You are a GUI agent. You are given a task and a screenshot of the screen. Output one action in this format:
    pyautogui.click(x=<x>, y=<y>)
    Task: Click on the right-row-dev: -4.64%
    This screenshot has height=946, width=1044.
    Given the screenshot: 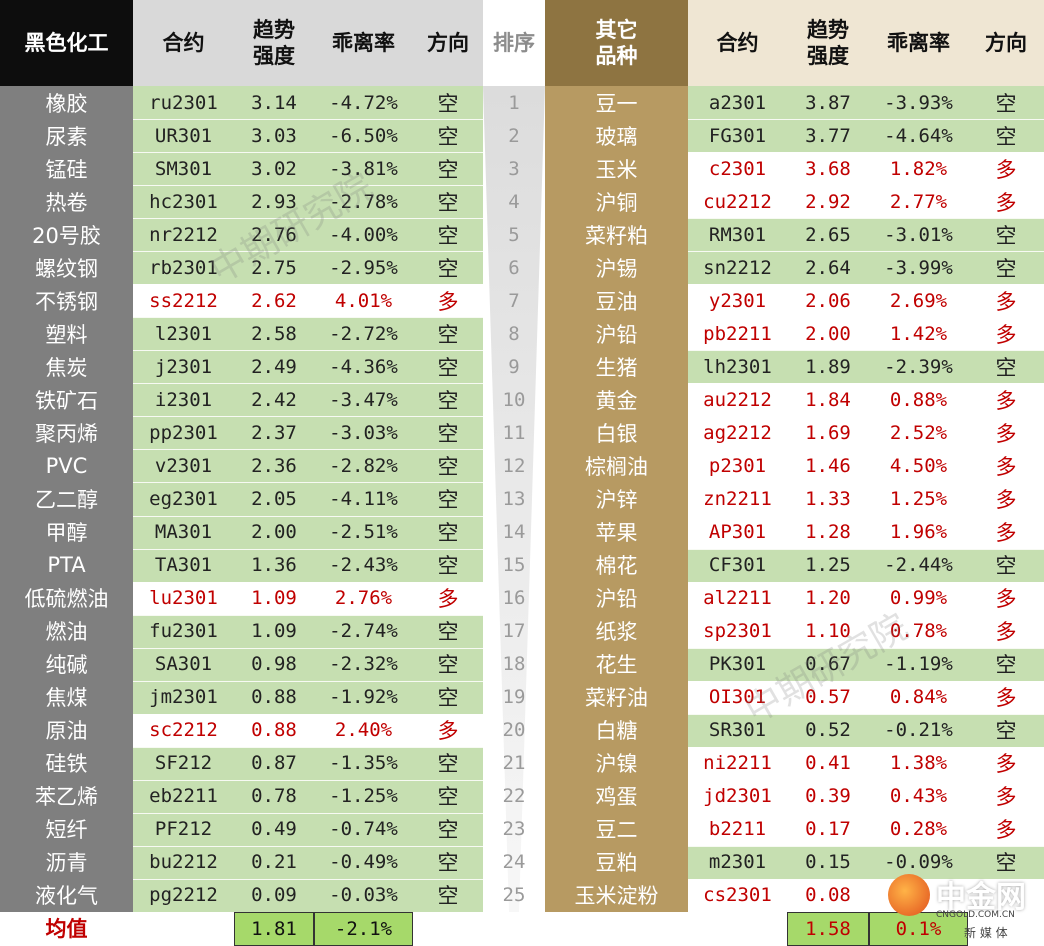 What is the action you would take?
    pyautogui.click(x=918, y=136)
    